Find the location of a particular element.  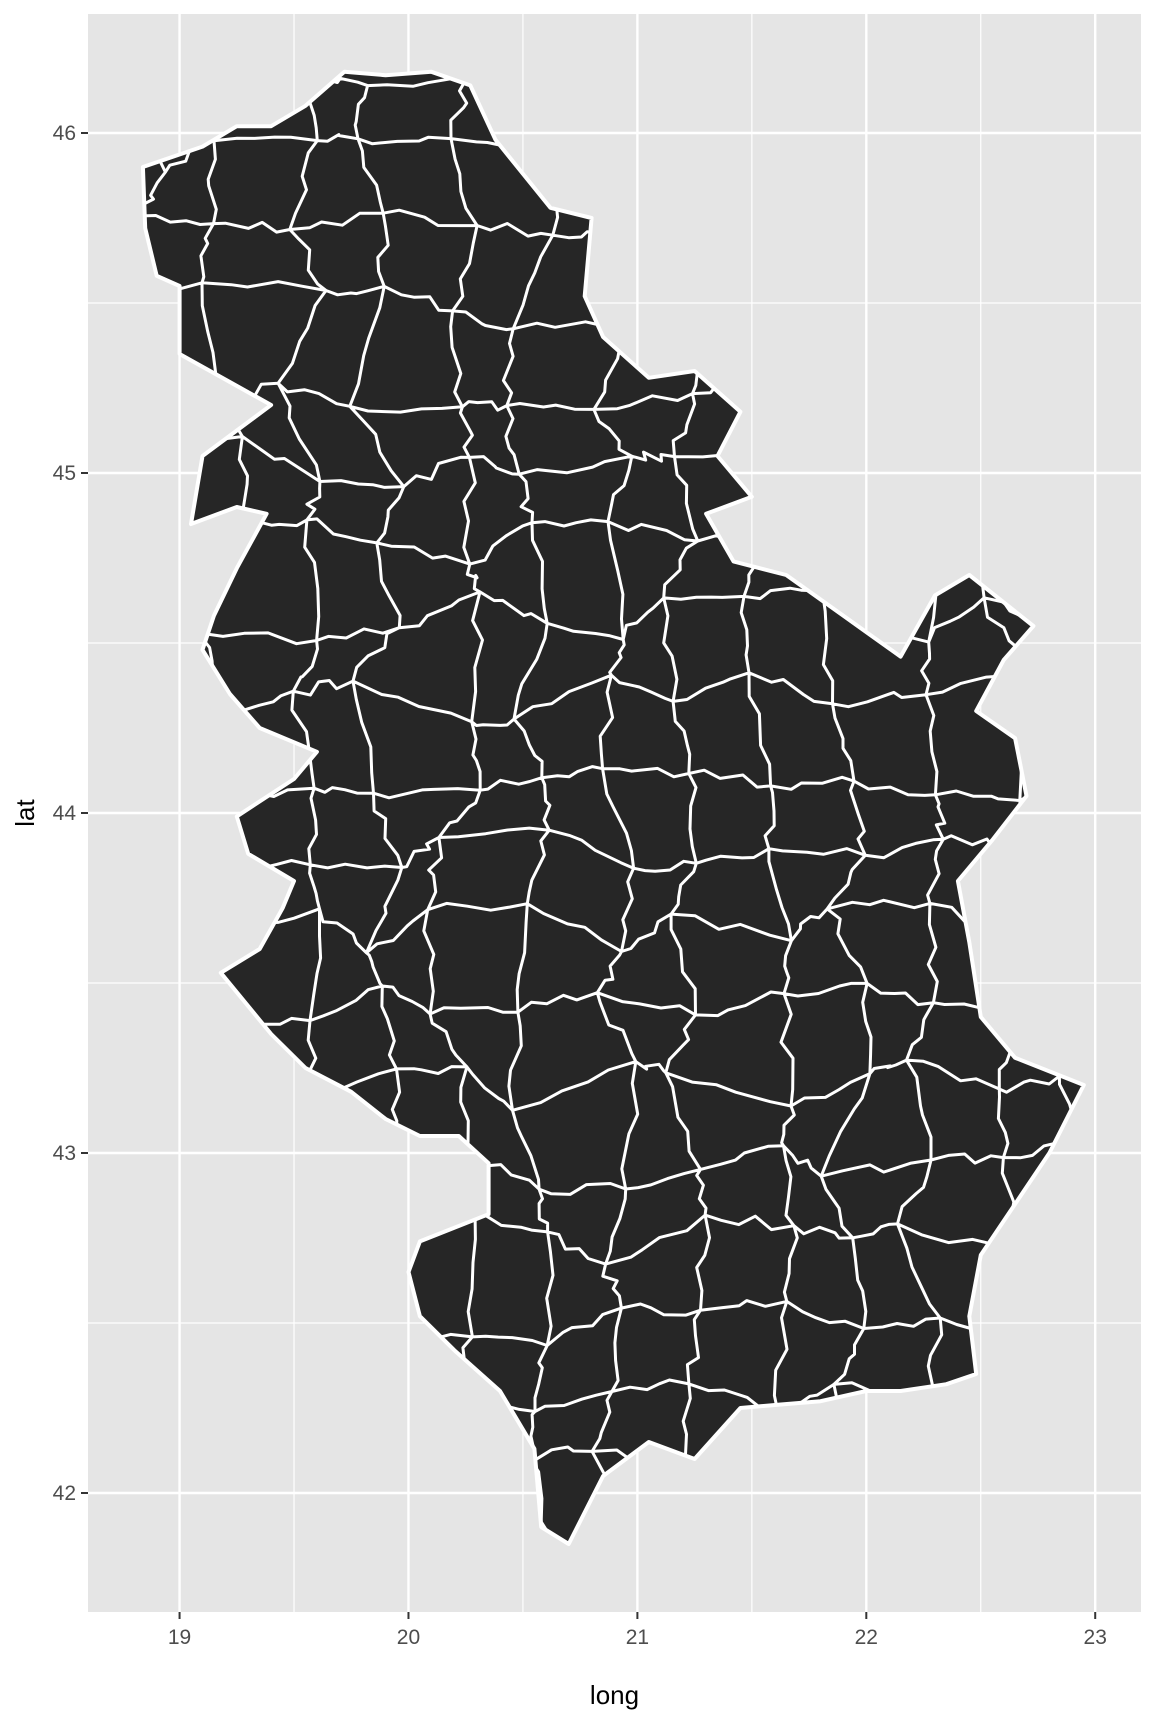

x-tick-label: 22 is located at coordinates (866, 1637).